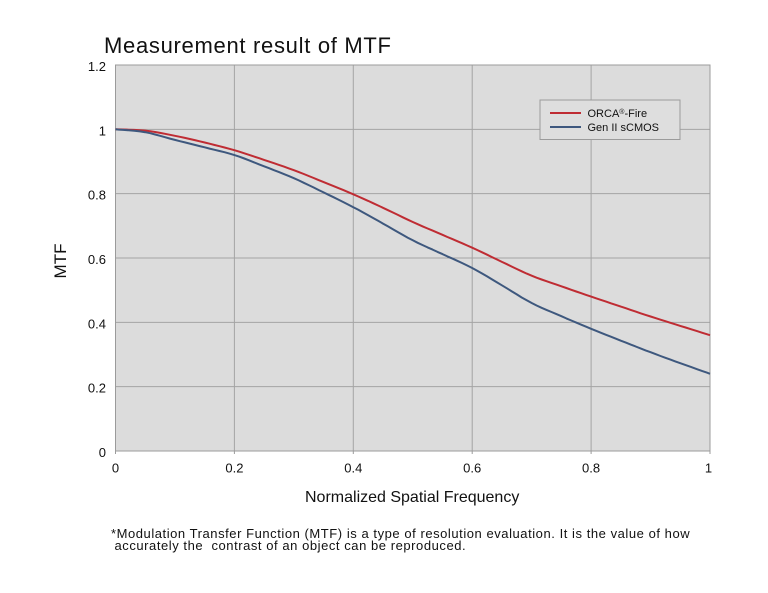  I want to click on svg-text: Measurement result of MTF, so click(248, 45).